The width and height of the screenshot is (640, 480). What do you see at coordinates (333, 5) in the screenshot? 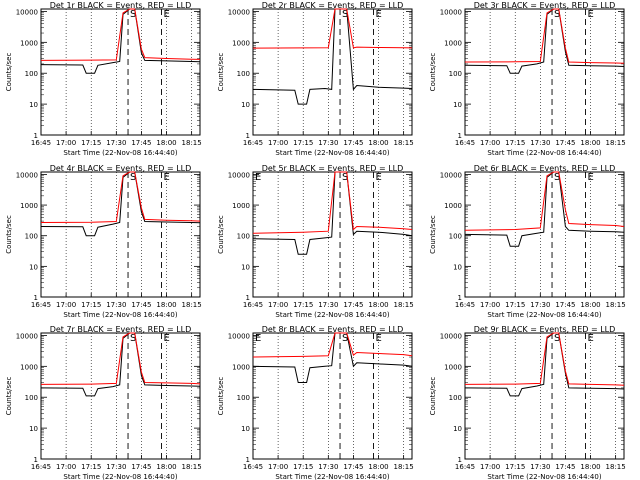
I see `panel-title: Det 2r BLACK = Events, RED = LLD` at bounding box center [333, 5].